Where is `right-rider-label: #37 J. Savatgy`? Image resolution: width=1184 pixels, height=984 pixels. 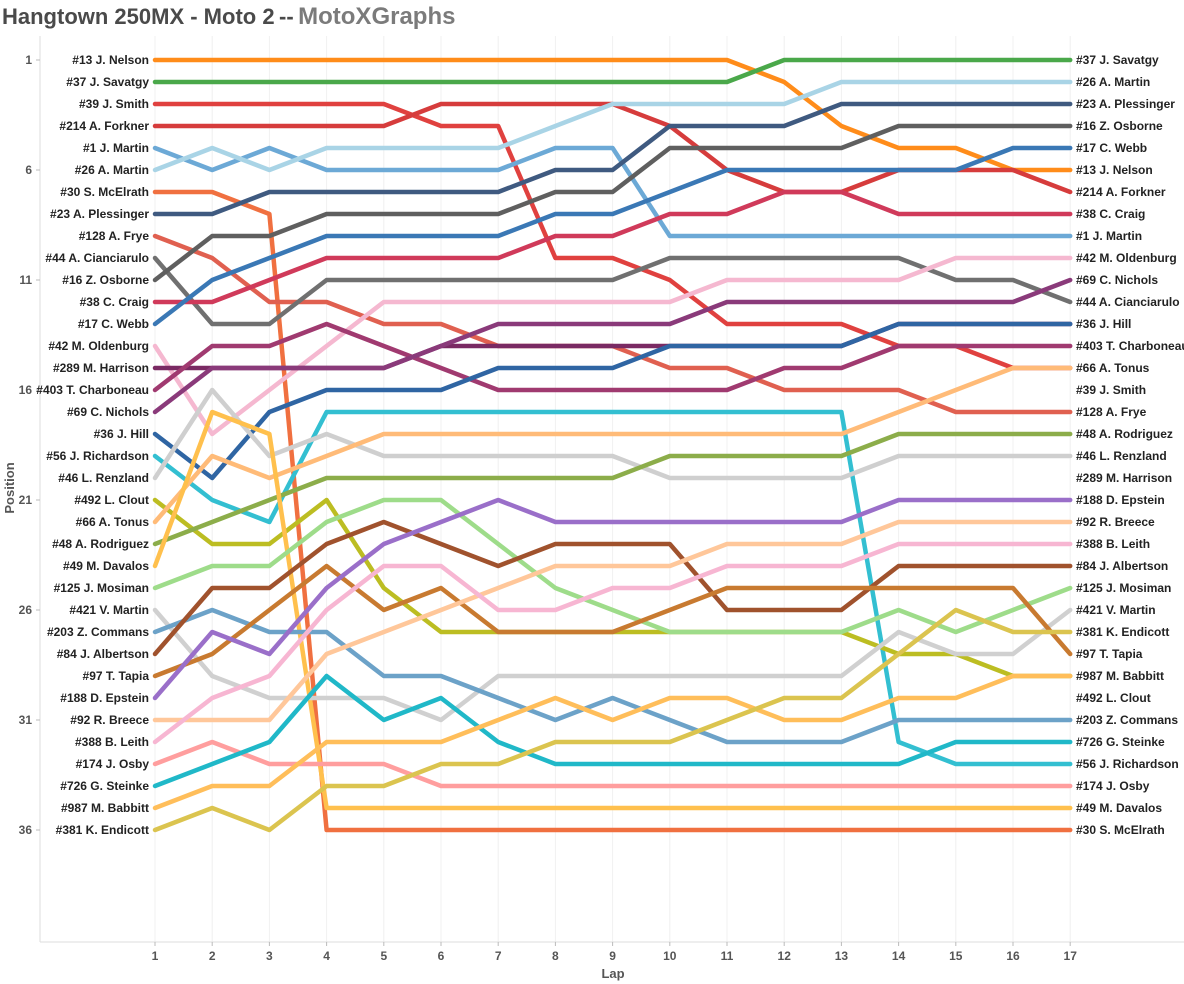
right-rider-label: #37 J. Savatgy is located at coordinates (1117, 60).